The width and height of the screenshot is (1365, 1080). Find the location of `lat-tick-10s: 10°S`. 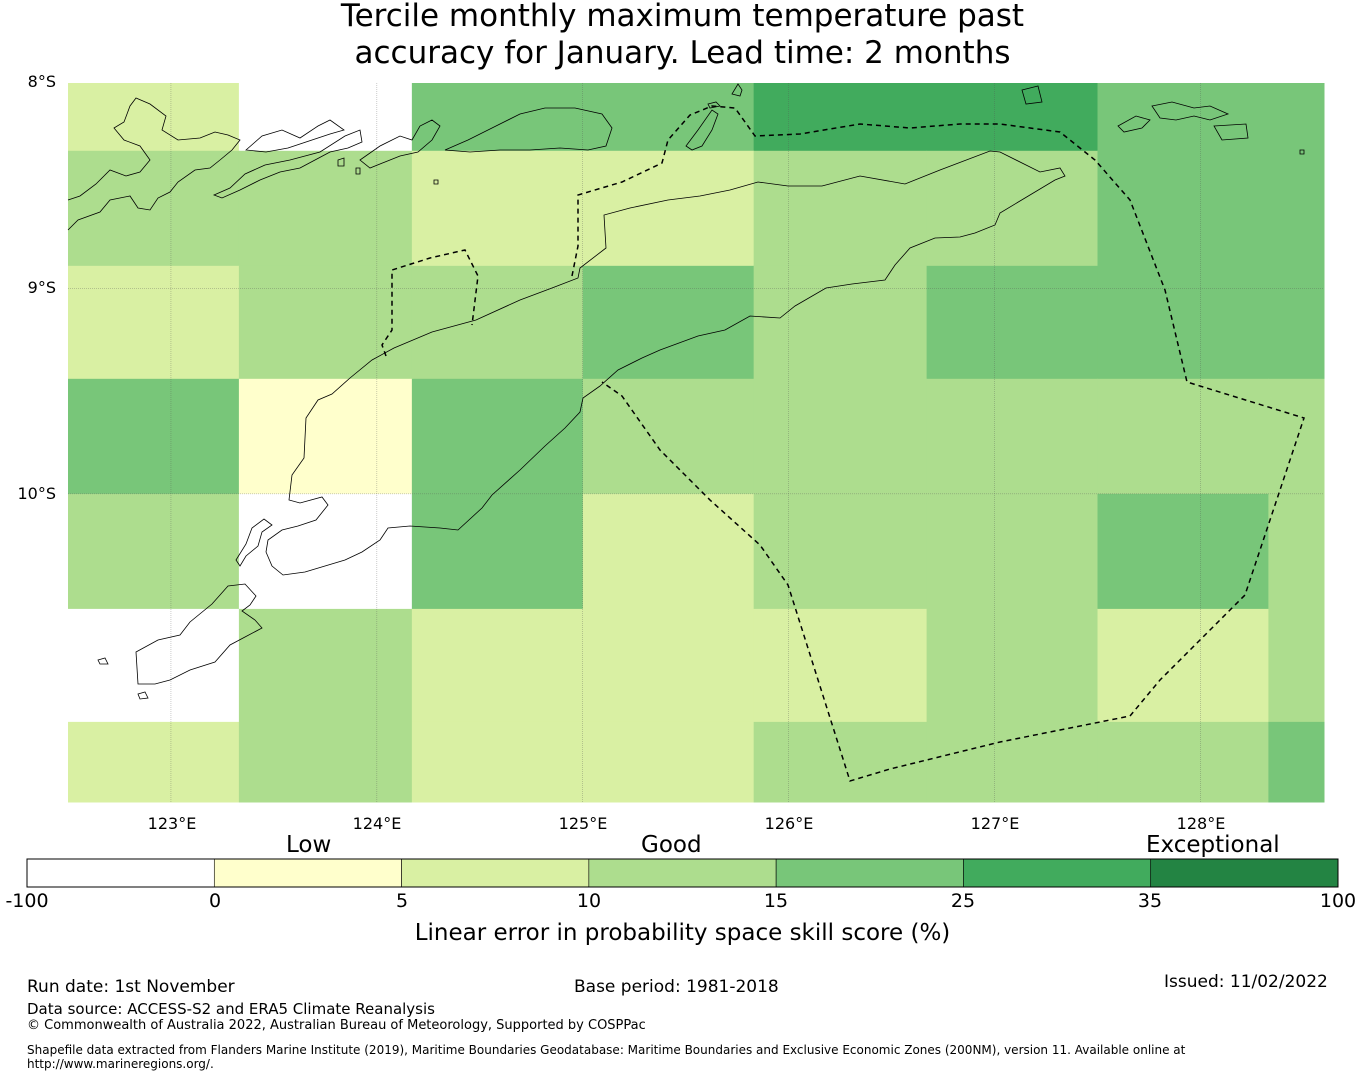

lat-tick-10s: 10°S is located at coordinates (36, 493).